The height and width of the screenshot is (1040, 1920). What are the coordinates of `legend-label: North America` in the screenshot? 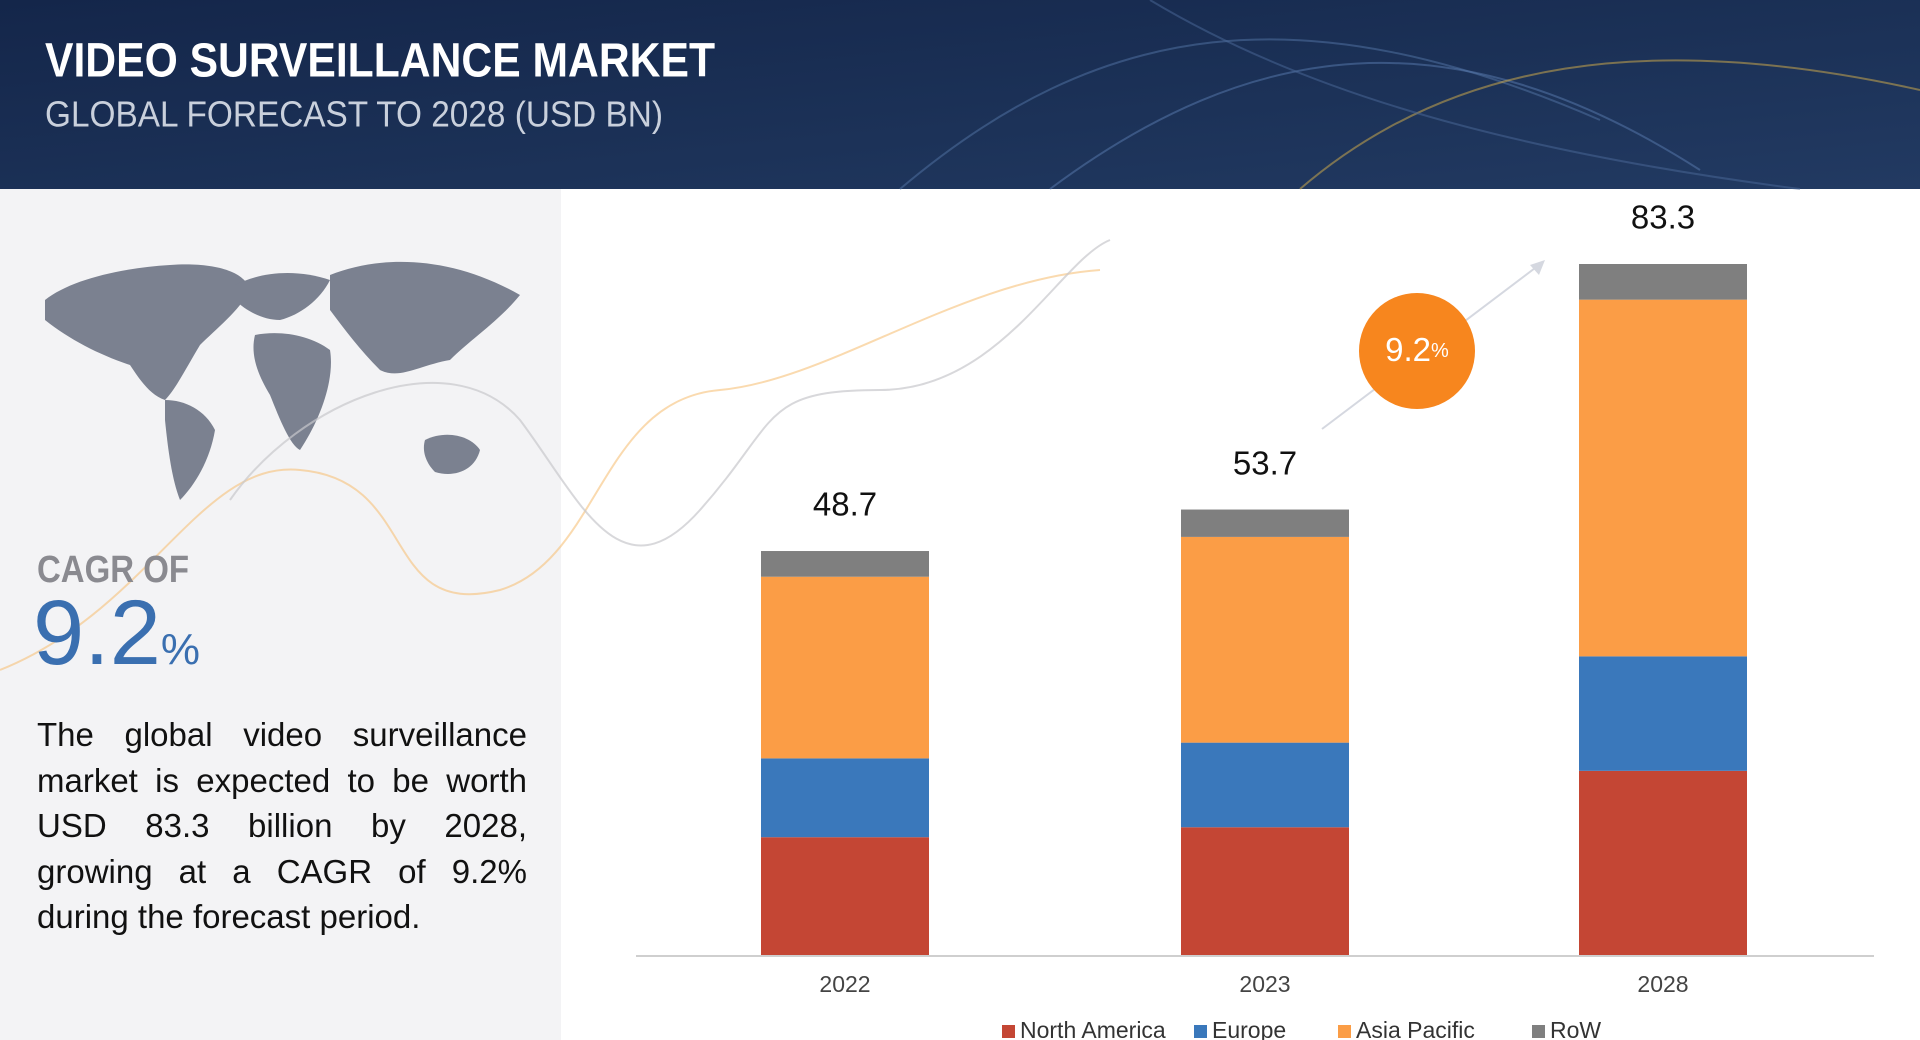 It's located at (1093, 1028).